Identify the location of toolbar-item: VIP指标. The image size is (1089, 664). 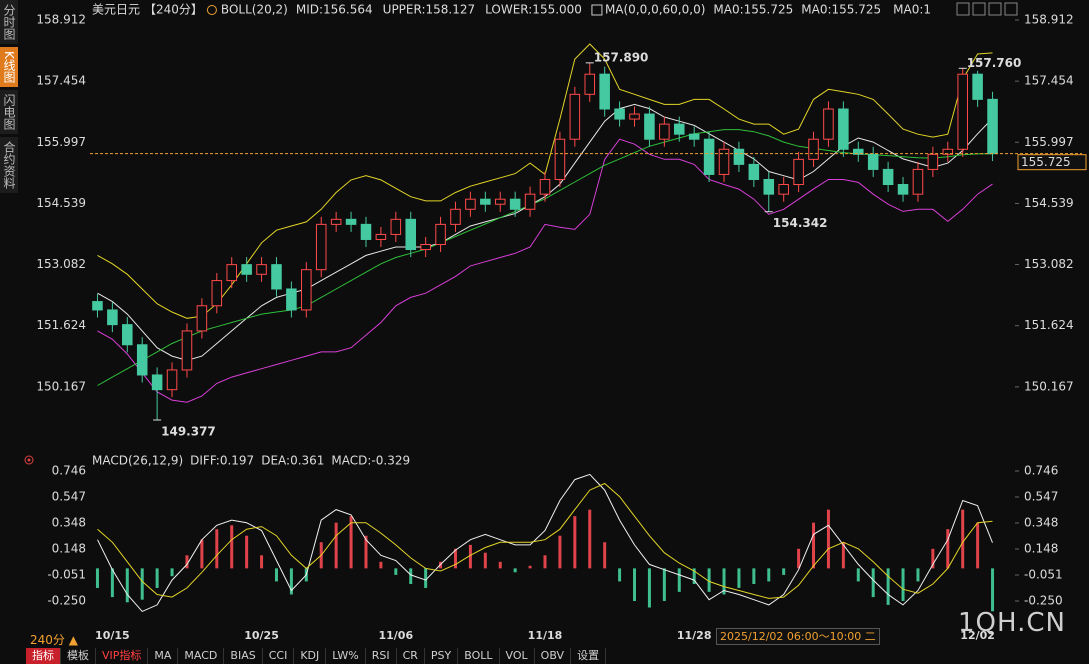
(122, 656).